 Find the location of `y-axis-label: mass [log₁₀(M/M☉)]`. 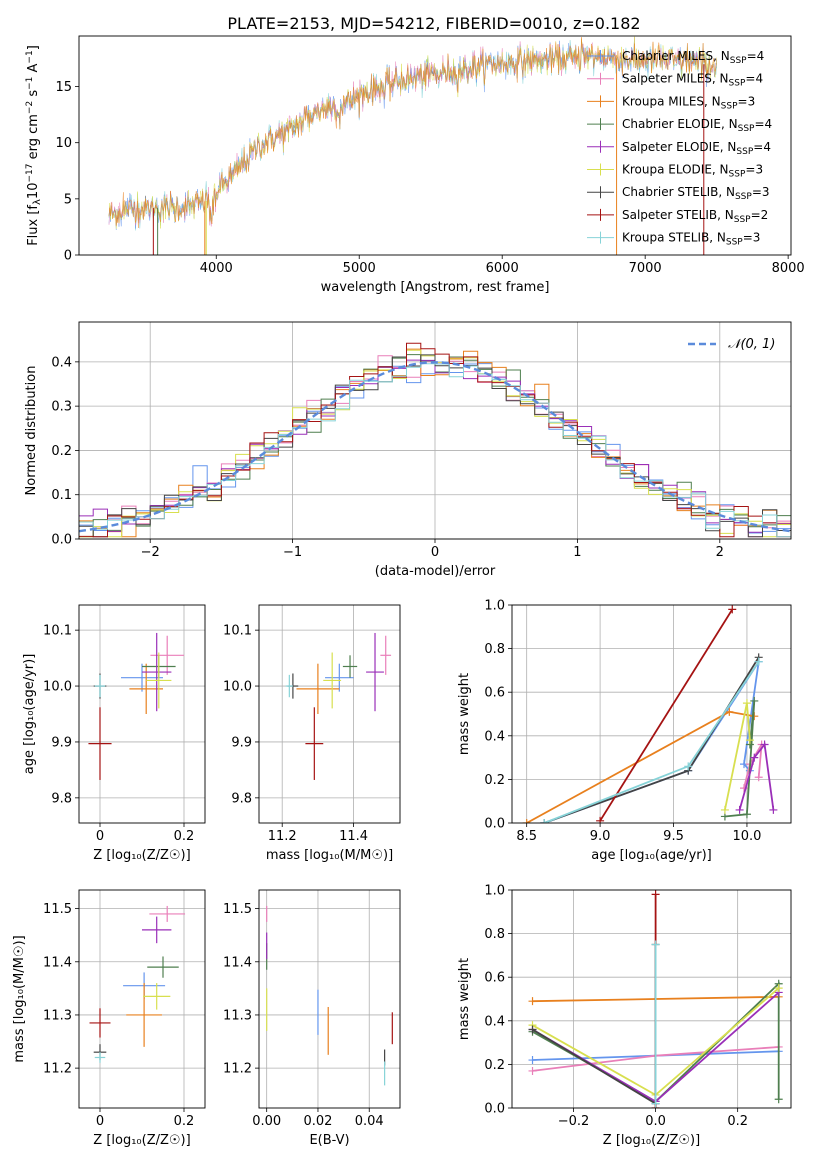

y-axis-label: mass [log₁₀(M/M☉)] is located at coordinates (19, 998).